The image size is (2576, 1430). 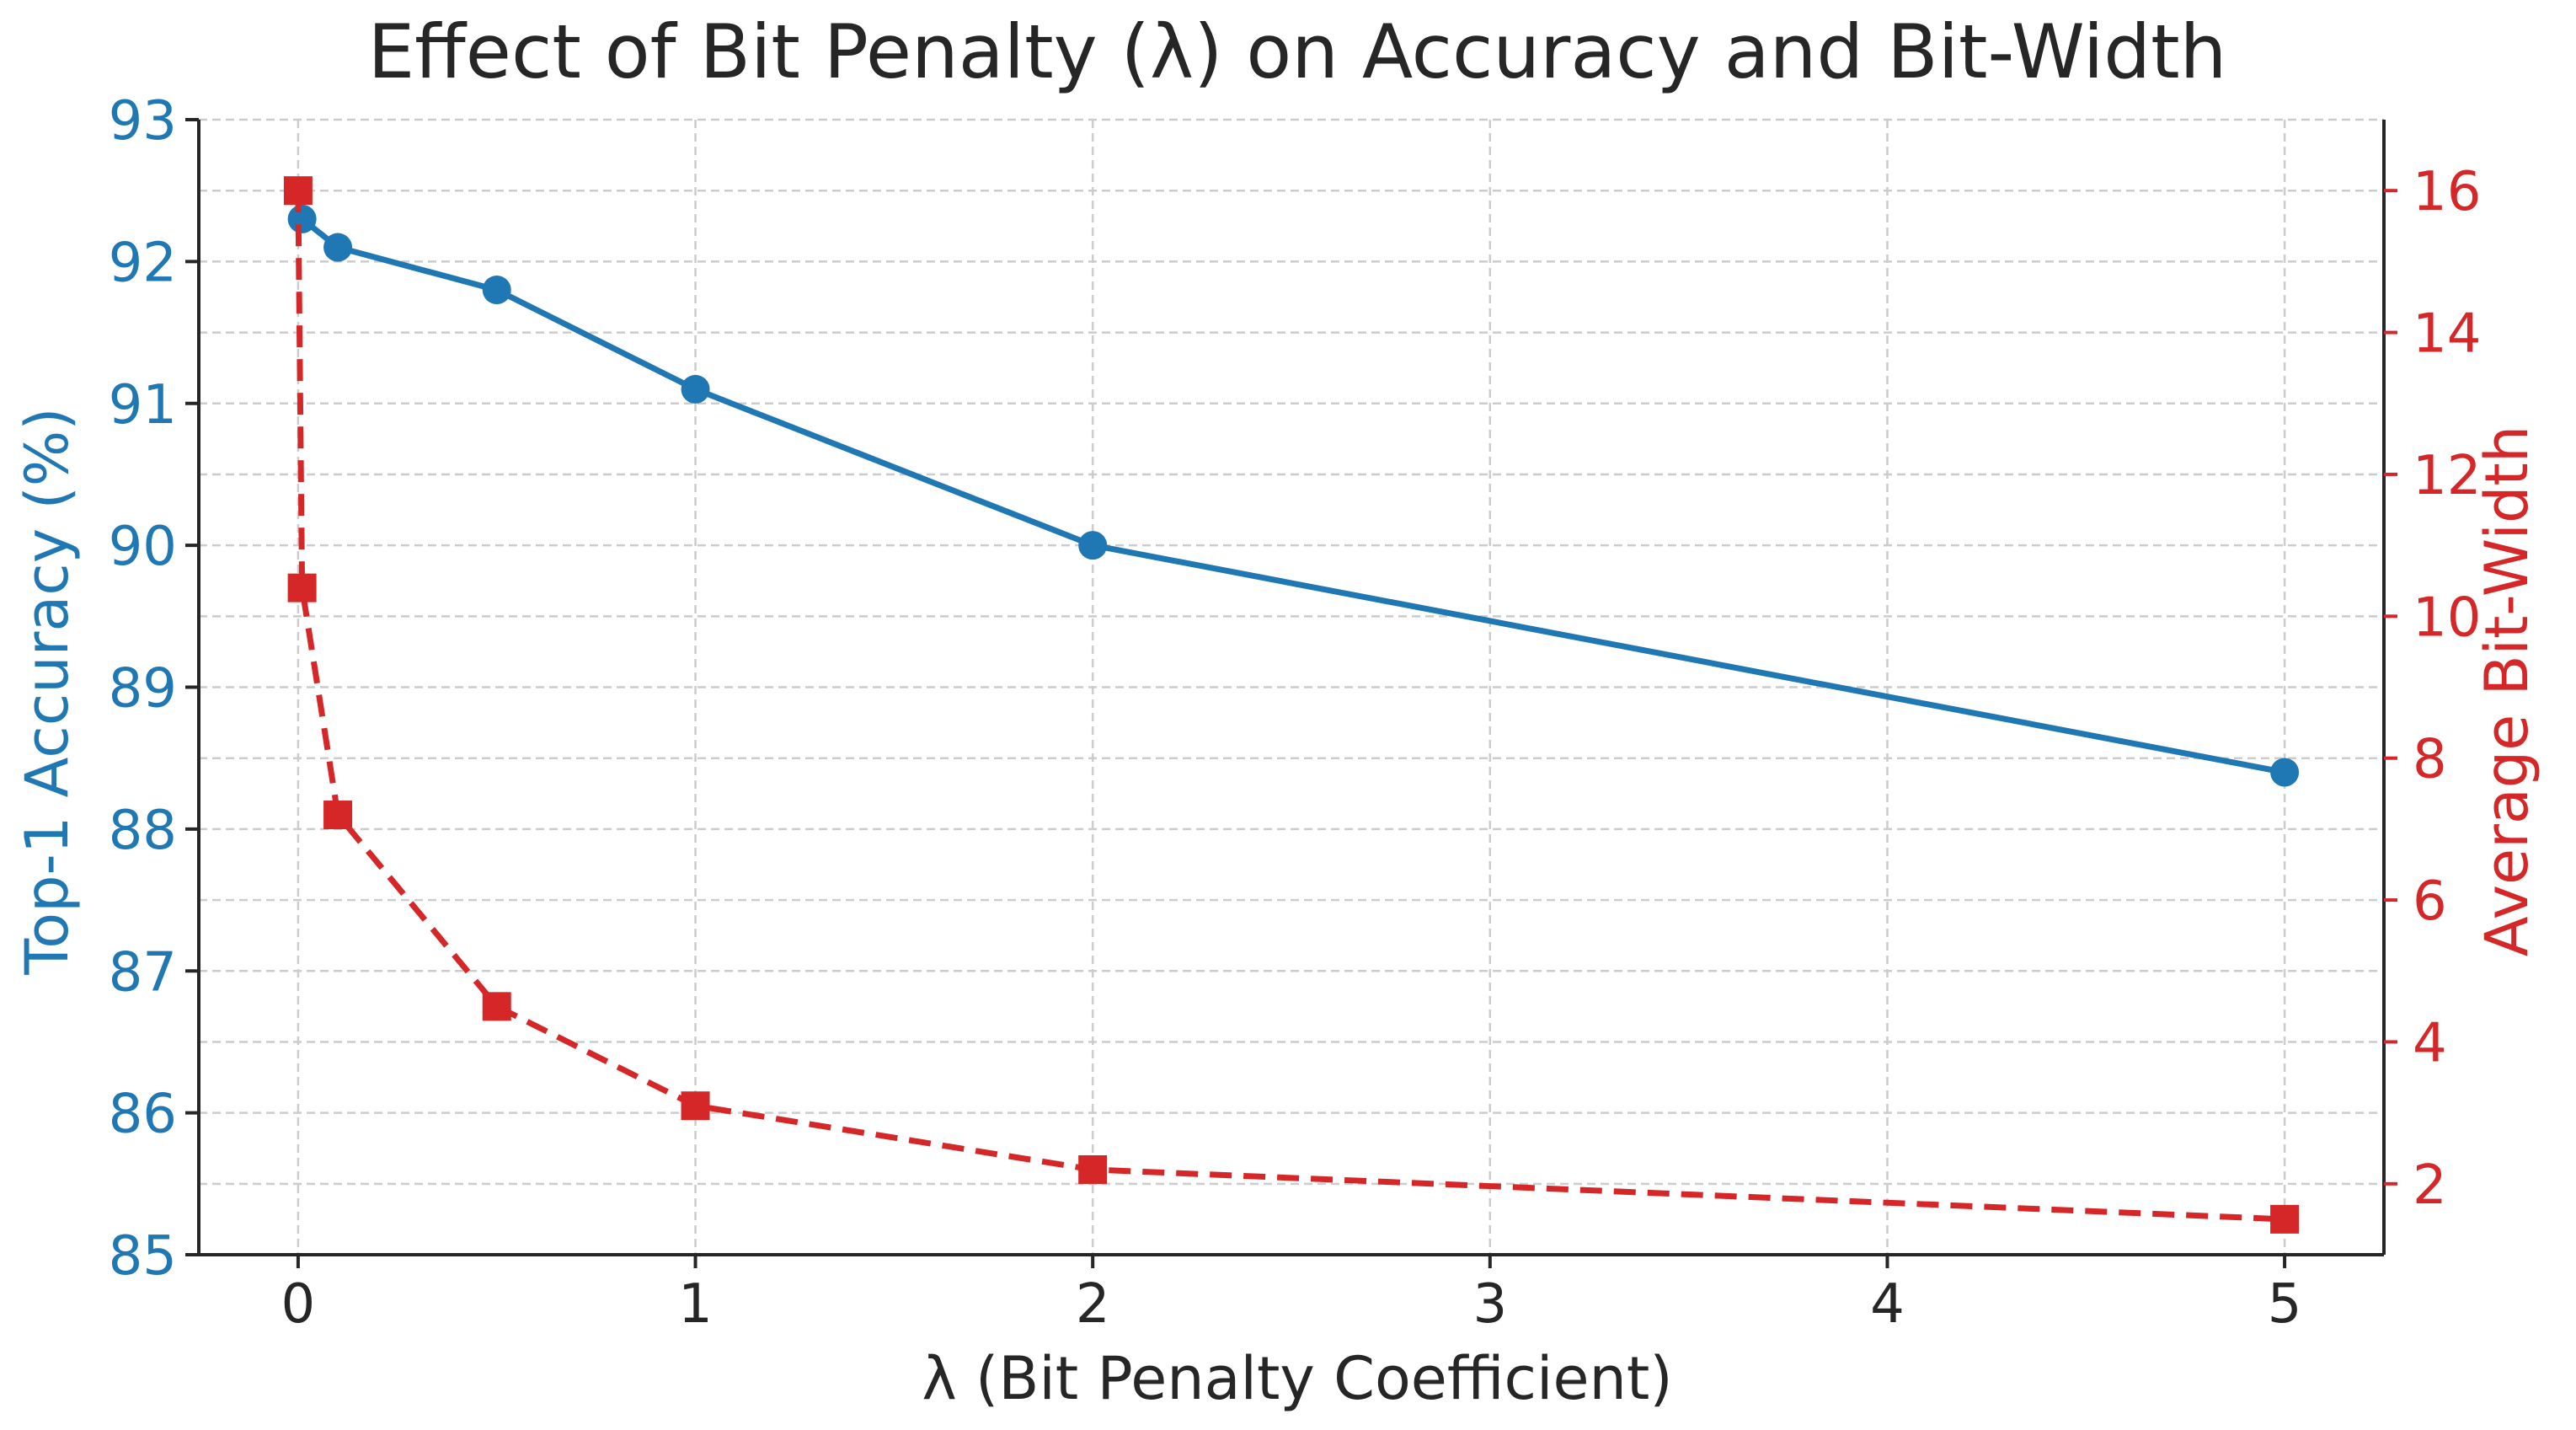 I want to click on x-axis-label: λ (Bit Penalty Coefficient), so click(x=1297, y=1379).